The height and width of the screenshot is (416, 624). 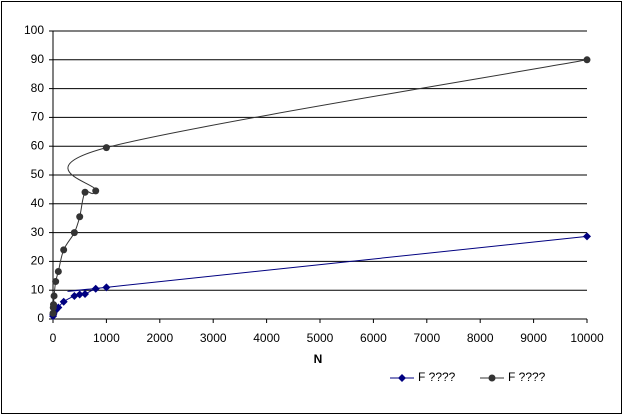 I want to click on y-tick-label: 40, so click(x=38, y=203).